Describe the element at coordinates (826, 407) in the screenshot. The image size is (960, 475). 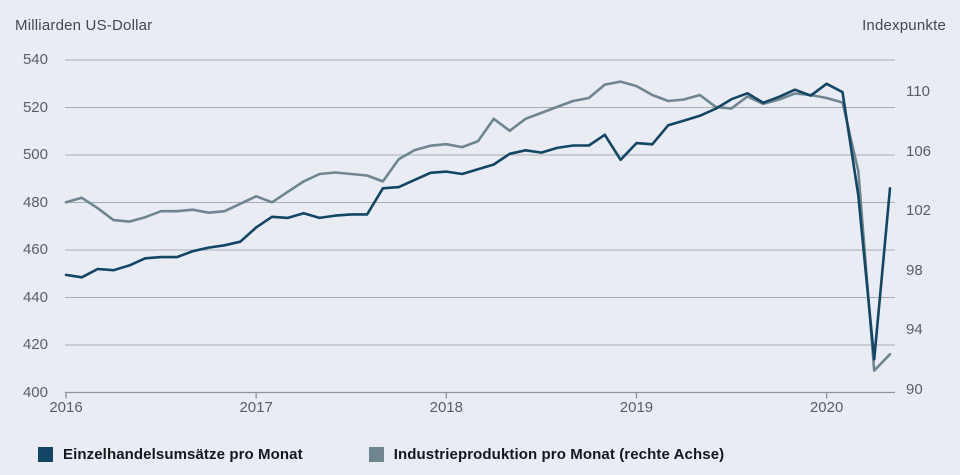
I see `x-axis-tick-label: 2020` at that location.